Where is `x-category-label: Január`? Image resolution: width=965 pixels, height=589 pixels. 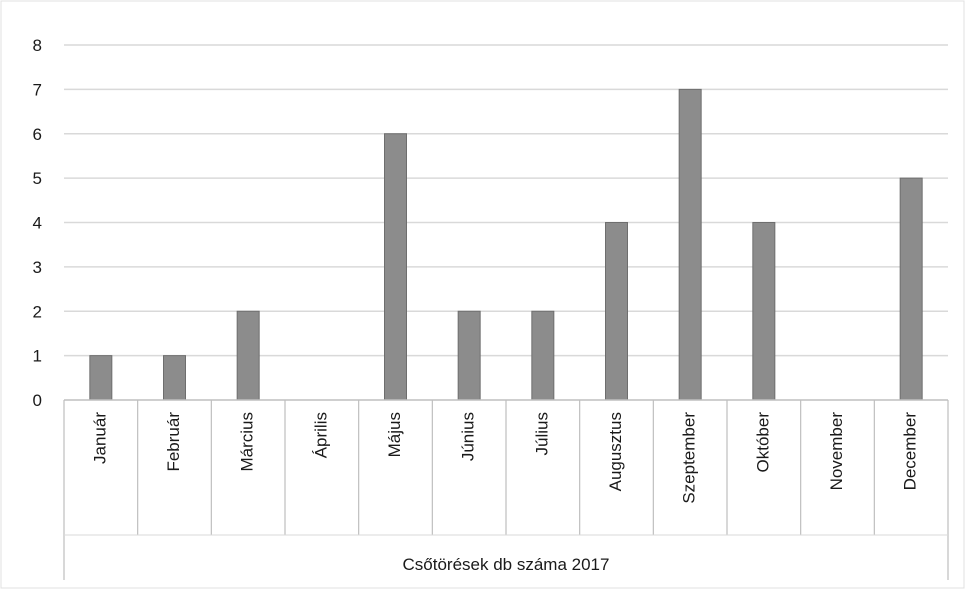
x-category-label: Január is located at coordinates (99, 438).